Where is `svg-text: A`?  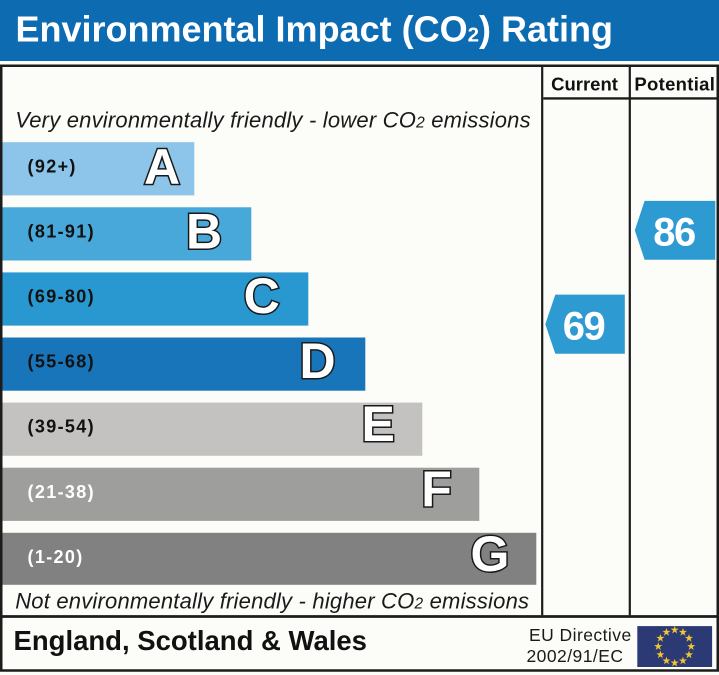 svg-text: A is located at coordinates (162, 167).